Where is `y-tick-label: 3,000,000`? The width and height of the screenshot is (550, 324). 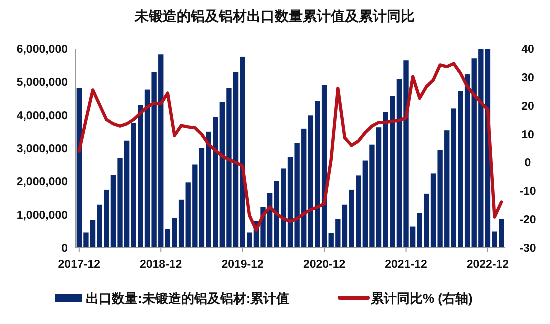 y-tick-label: 3,000,000 is located at coordinates (42, 150).